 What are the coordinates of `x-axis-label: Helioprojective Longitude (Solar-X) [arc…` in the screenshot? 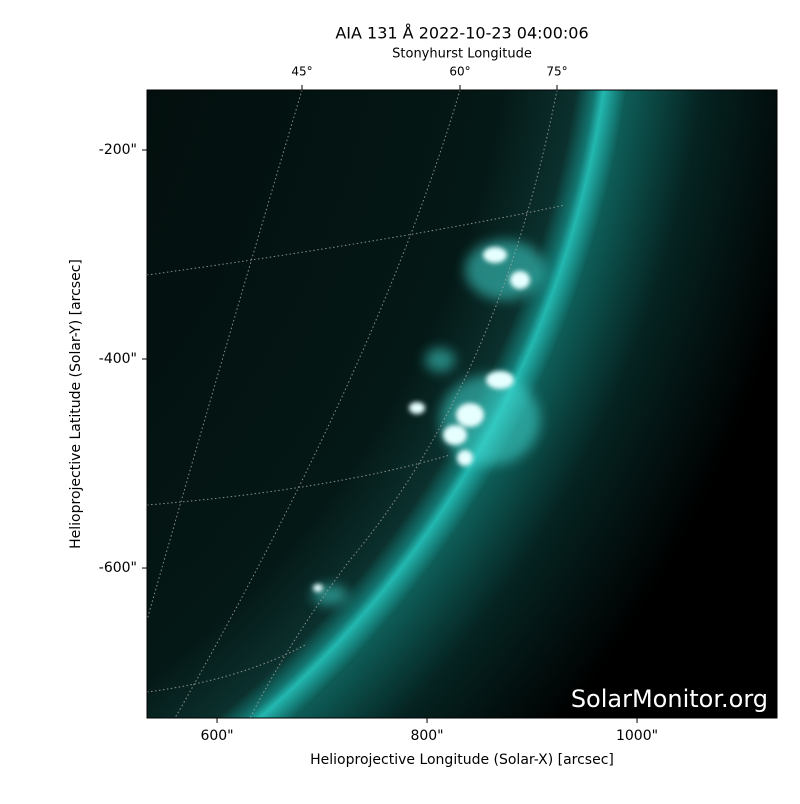 It's located at (462, 760).